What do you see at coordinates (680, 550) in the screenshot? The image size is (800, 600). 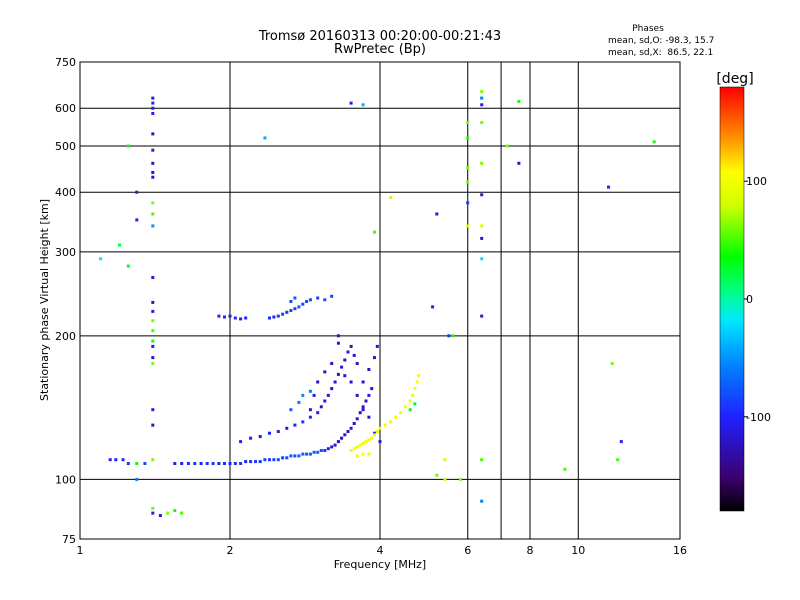 I see `x-tick-label: 16` at bounding box center [680, 550].